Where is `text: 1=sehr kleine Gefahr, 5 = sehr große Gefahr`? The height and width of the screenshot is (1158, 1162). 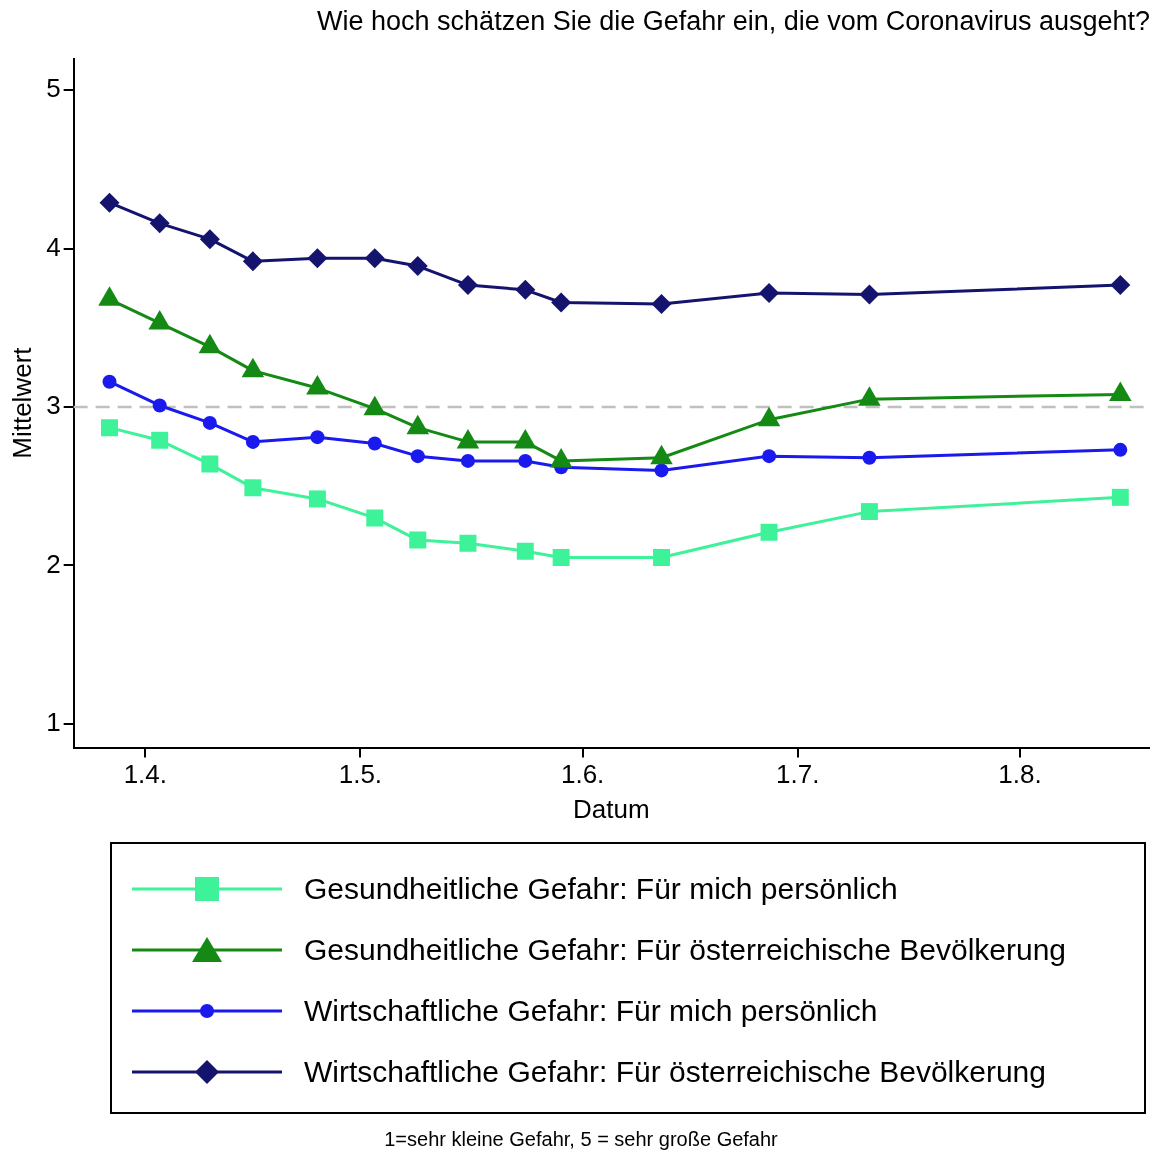 text: 1=sehr kleine Gefahr, 5 = sehr große Gefahr is located at coordinates (581, 1139).